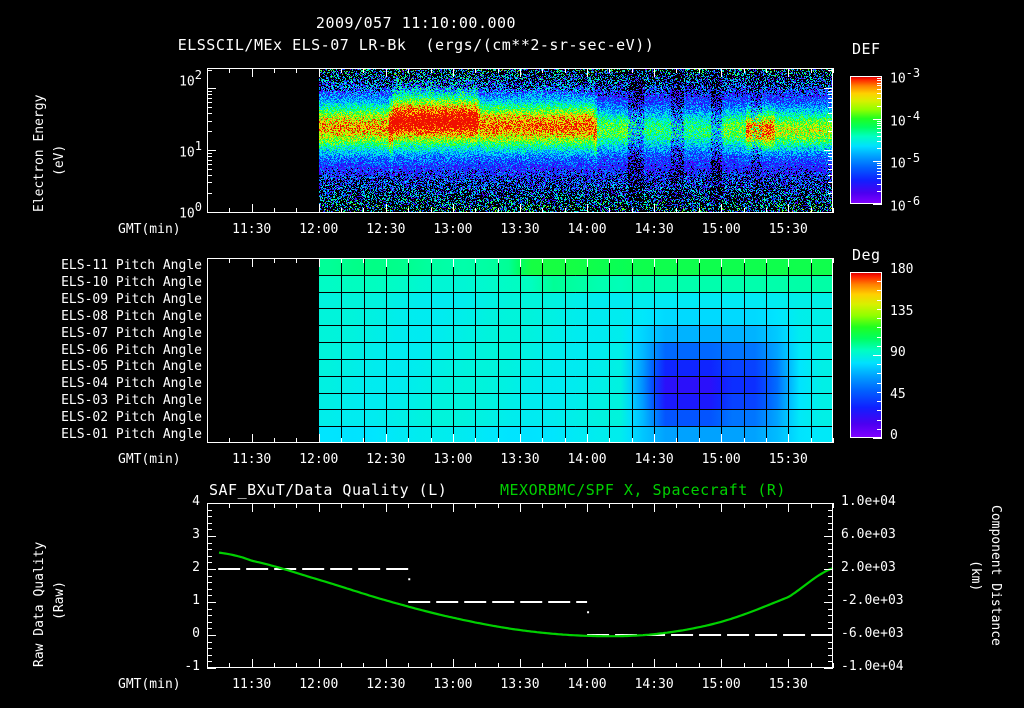 The height and width of the screenshot is (708, 1024). Describe the element at coordinates (913, 115) in the screenshot. I see `def-colorbar-tick-exponent: -4` at that location.